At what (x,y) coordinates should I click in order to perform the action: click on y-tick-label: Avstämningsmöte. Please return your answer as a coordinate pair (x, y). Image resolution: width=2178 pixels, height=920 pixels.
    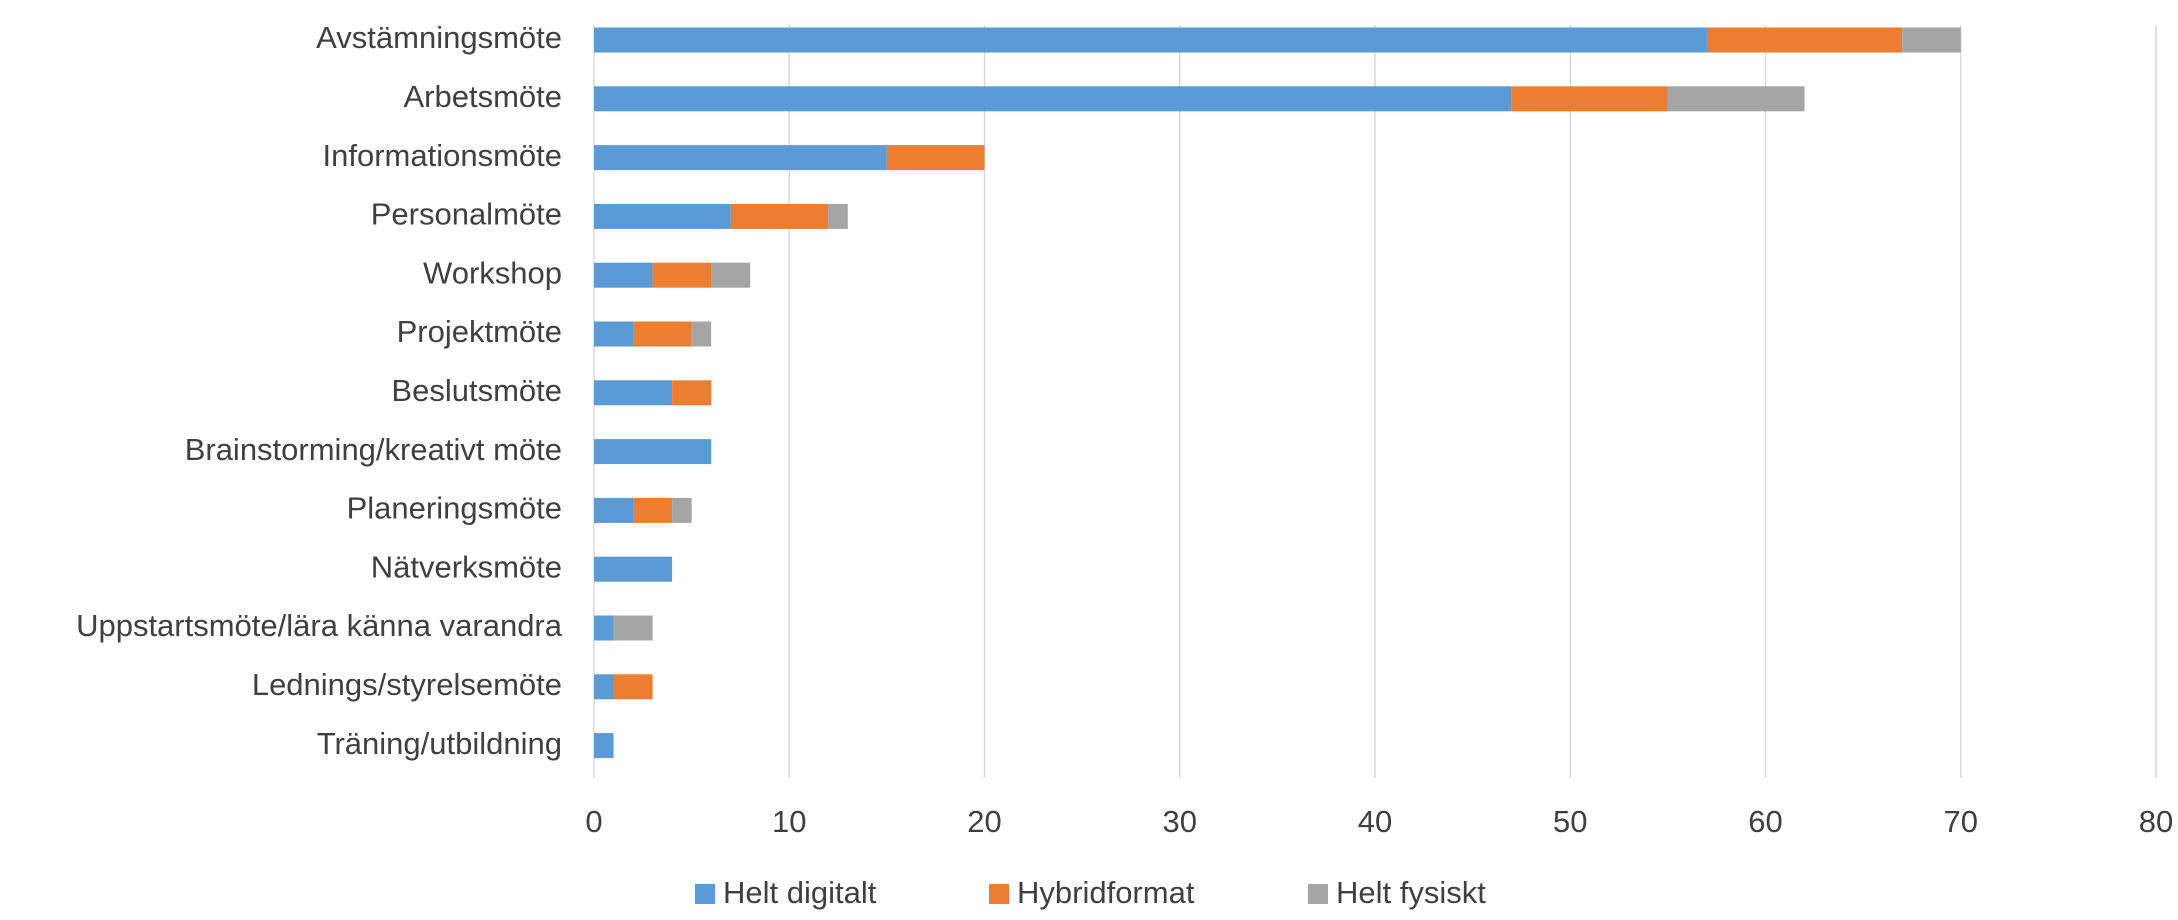
    Looking at the image, I should click on (439, 37).